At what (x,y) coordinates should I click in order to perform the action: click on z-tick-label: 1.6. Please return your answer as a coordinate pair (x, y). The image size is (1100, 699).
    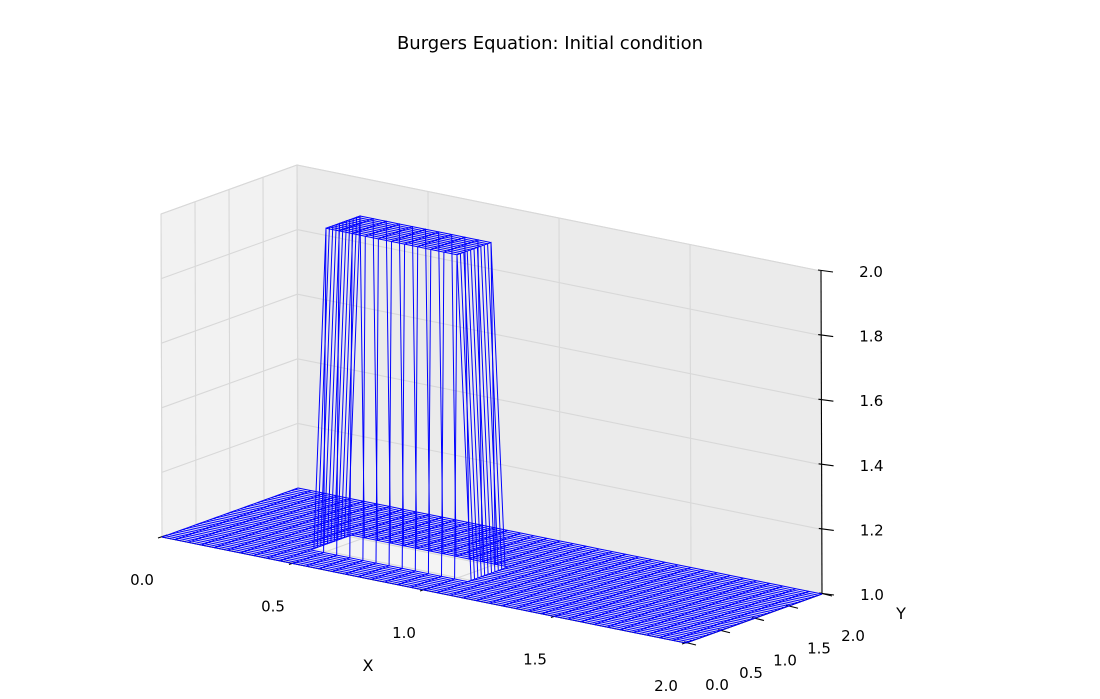
    Looking at the image, I should click on (871, 401).